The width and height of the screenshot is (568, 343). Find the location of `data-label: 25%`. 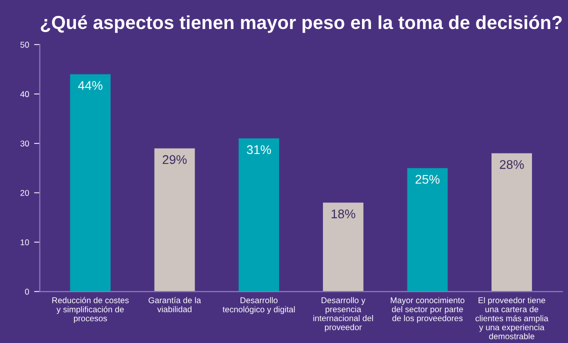

data-label: 25% is located at coordinates (428, 179).